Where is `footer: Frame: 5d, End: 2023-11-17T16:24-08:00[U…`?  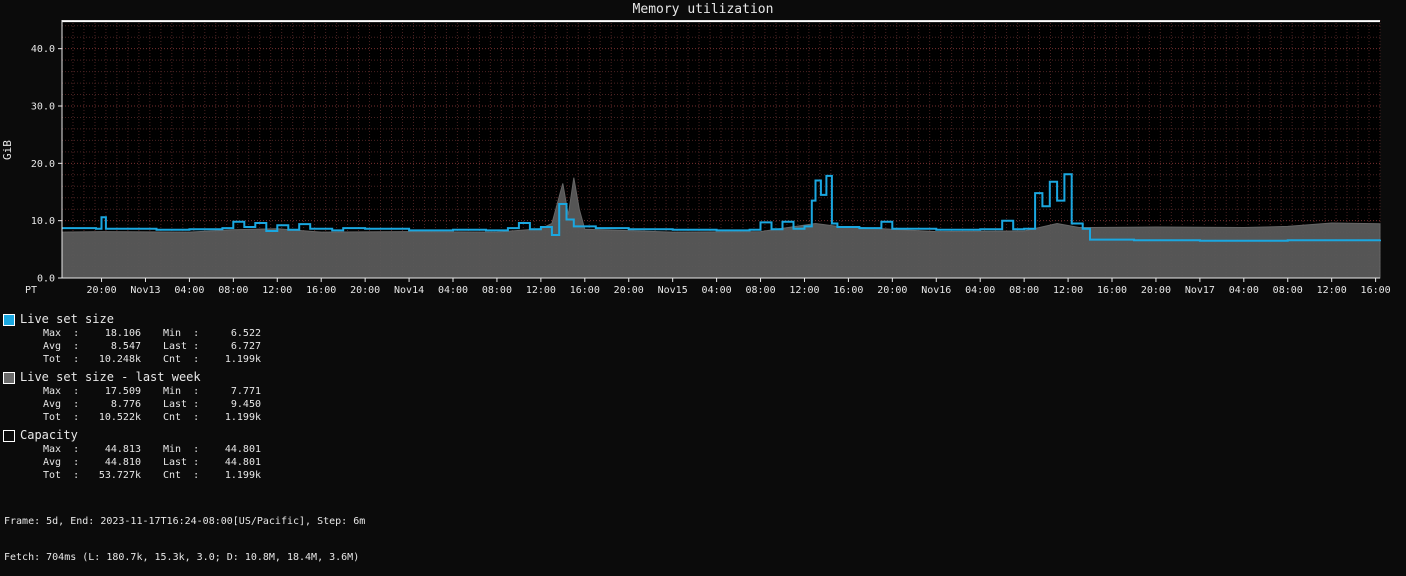 footer: Frame: 5d, End: 2023-11-17T16:24-08:00[U… is located at coordinates (184, 534).